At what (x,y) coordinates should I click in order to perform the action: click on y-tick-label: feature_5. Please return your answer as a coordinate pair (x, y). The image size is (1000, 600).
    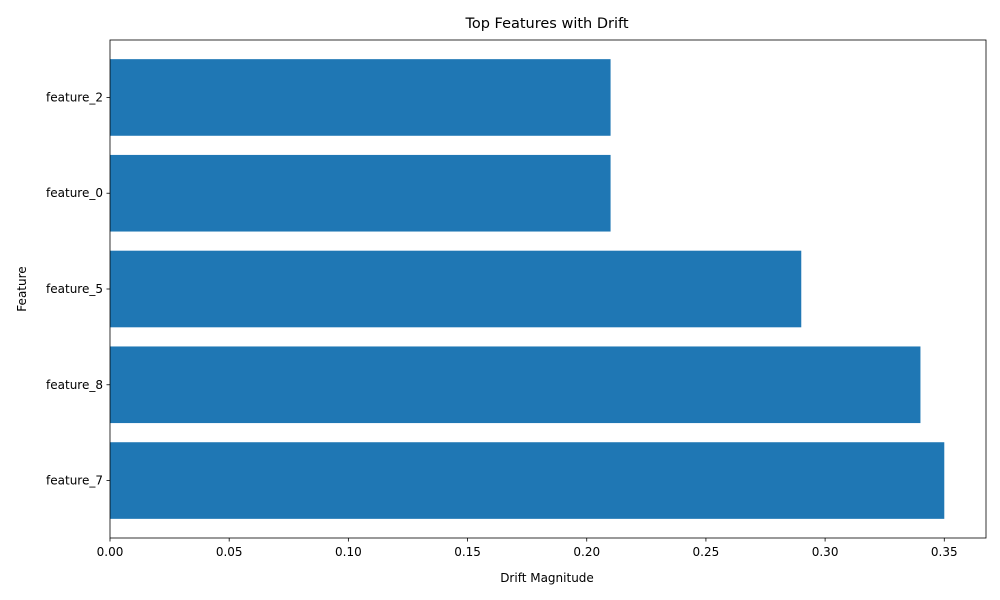
    Looking at the image, I should click on (74, 289).